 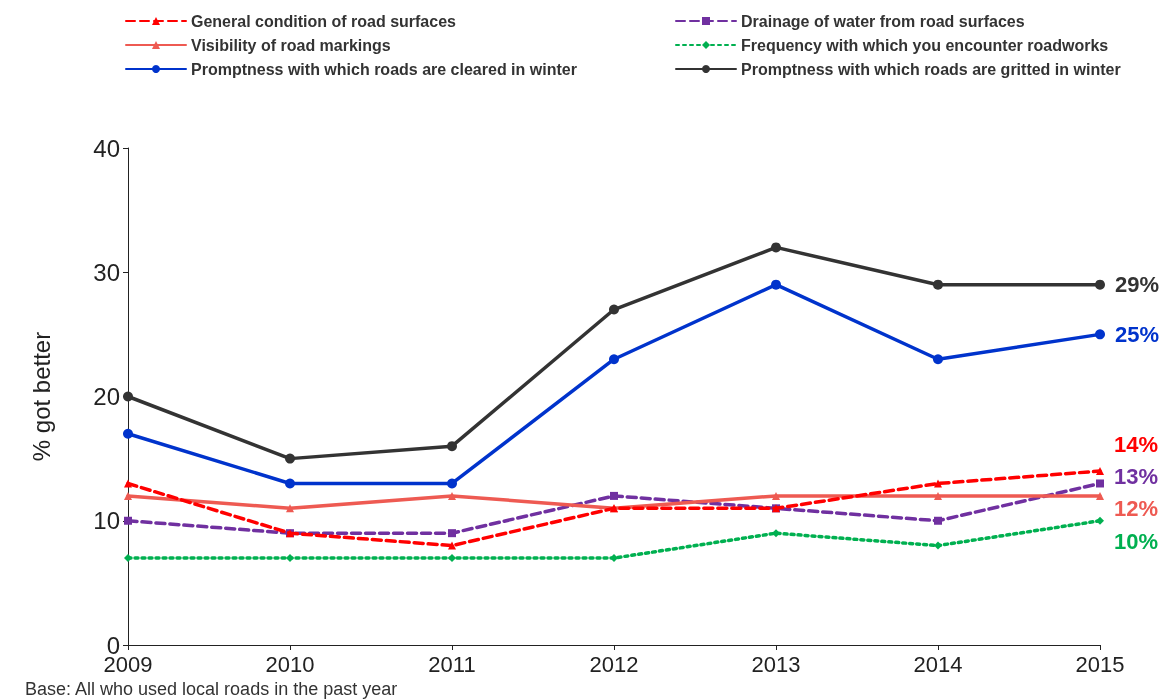 What do you see at coordinates (776, 664) in the screenshot?
I see `x-tick-label: 2013` at bounding box center [776, 664].